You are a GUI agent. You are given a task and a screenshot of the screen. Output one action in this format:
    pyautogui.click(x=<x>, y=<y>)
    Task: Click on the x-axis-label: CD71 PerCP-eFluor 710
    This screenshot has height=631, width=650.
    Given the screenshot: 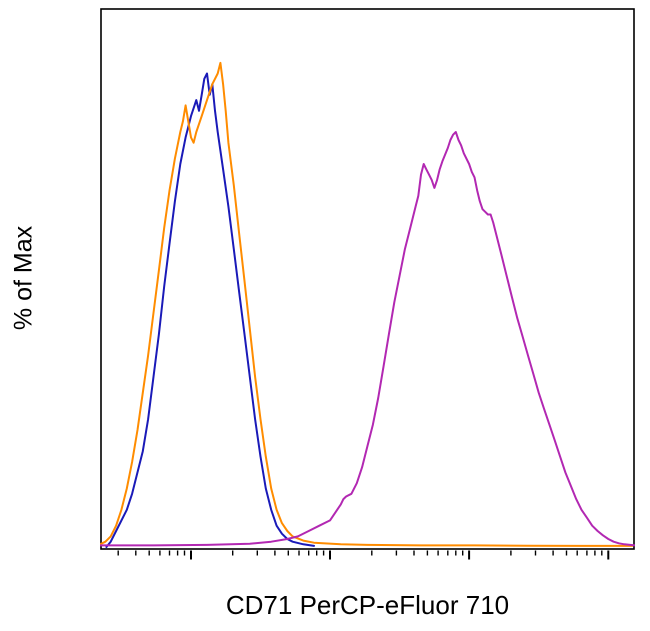 What is the action you would take?
    pyautogui.click(x=367, y=605)
    